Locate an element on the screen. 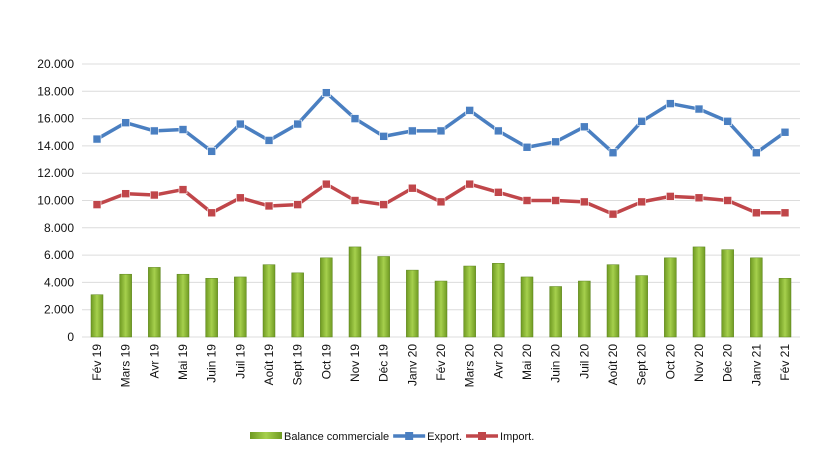 The image size is (820, 467). x-tick-label: Janv 21 is located at coordinates (756, 365).